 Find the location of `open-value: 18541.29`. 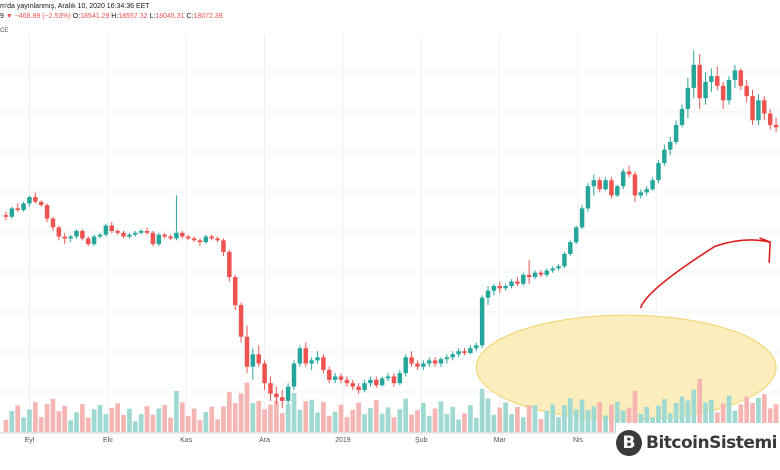

open-value: 18541.29 is located at coordinates (95, 16).